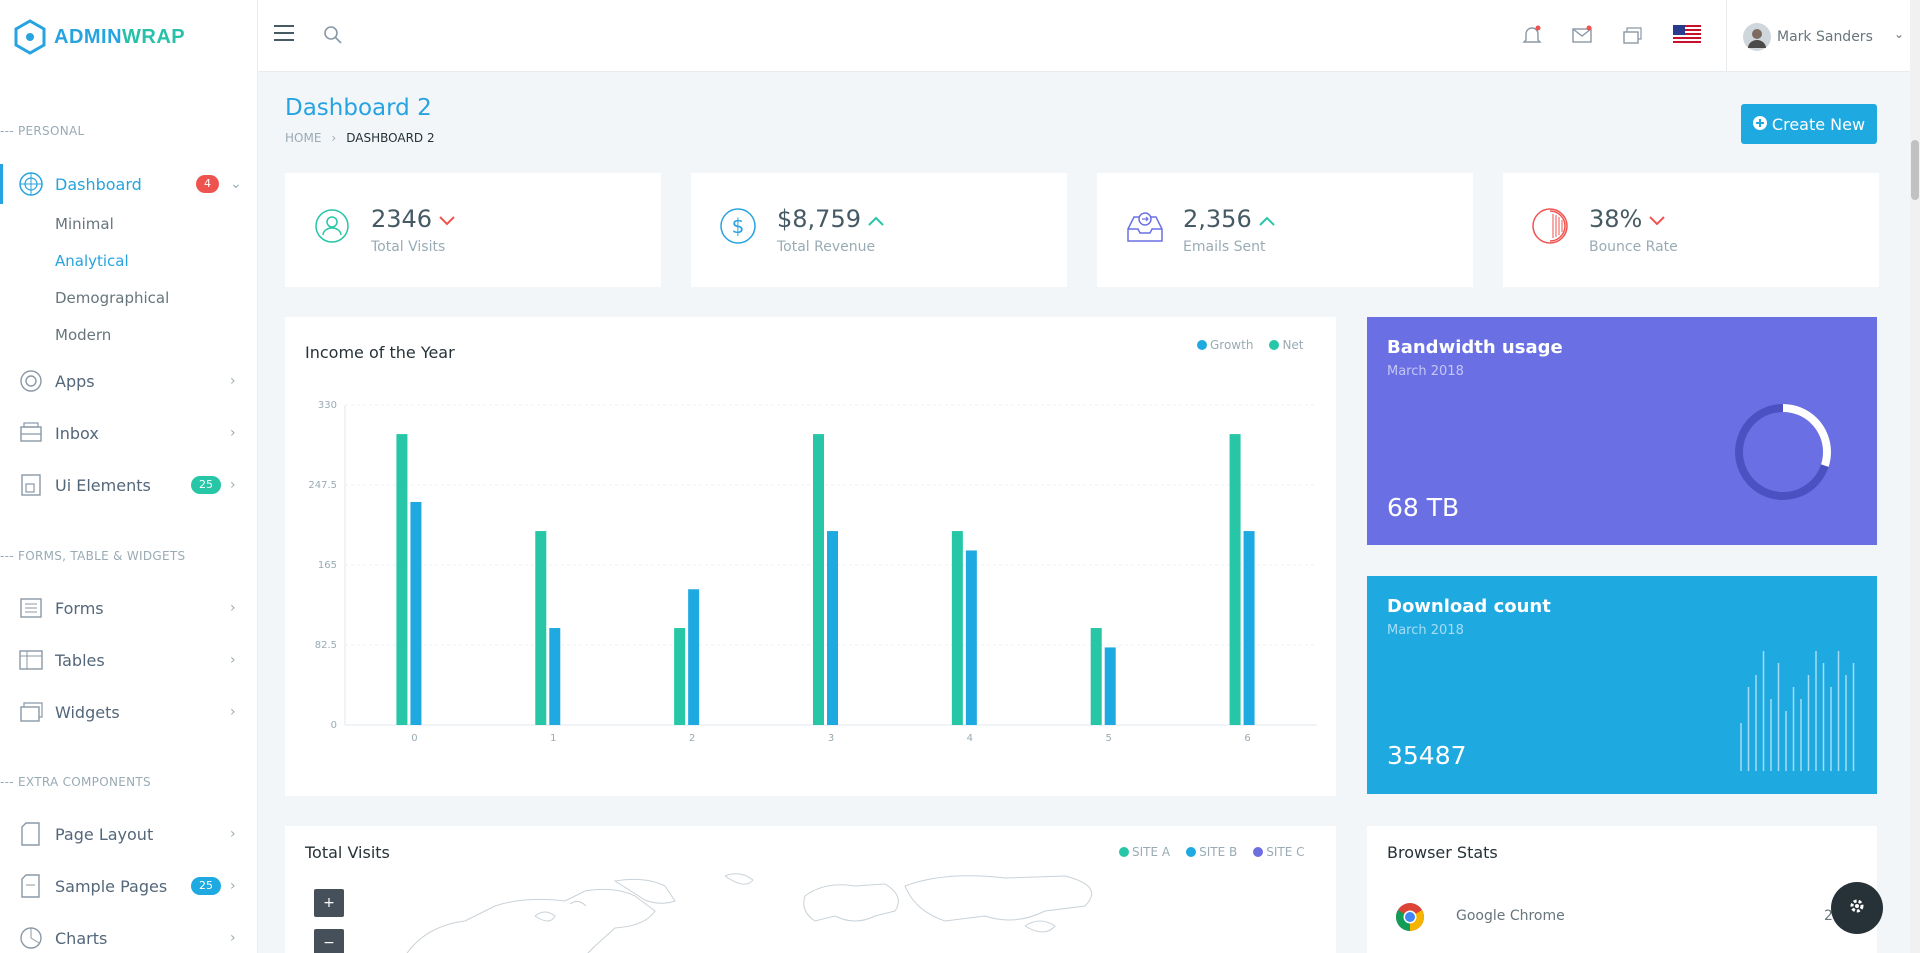  Describe the element at coordinates (1423, 507) in the screenshot. I see `bandwidth-value: 68 TB` at that location.